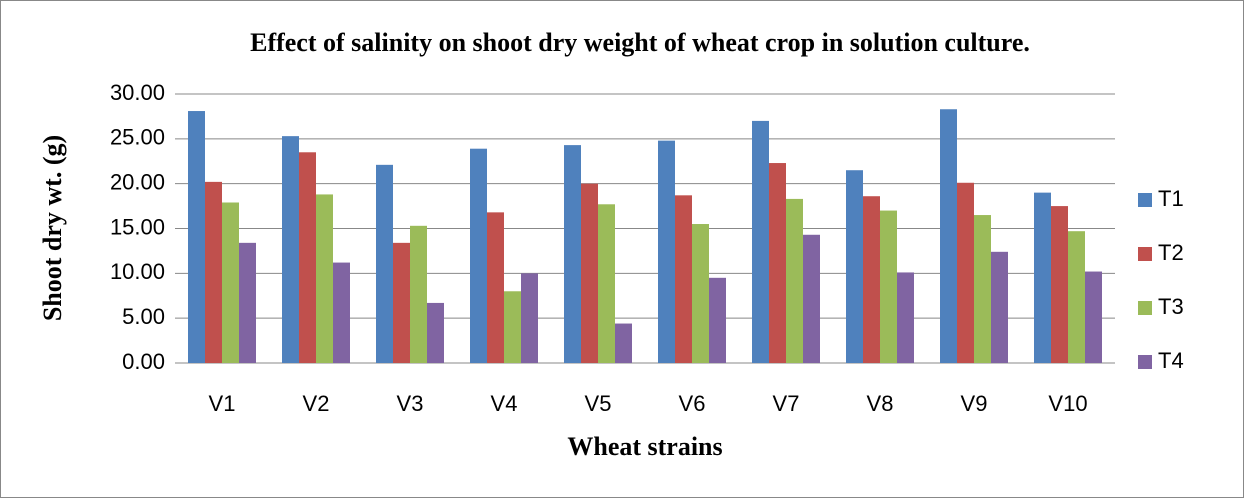  What do you see at coordinates (137, 226) in the screenshot?
I see `y-tick-label: 15.00` at bounding box center [137, 226].